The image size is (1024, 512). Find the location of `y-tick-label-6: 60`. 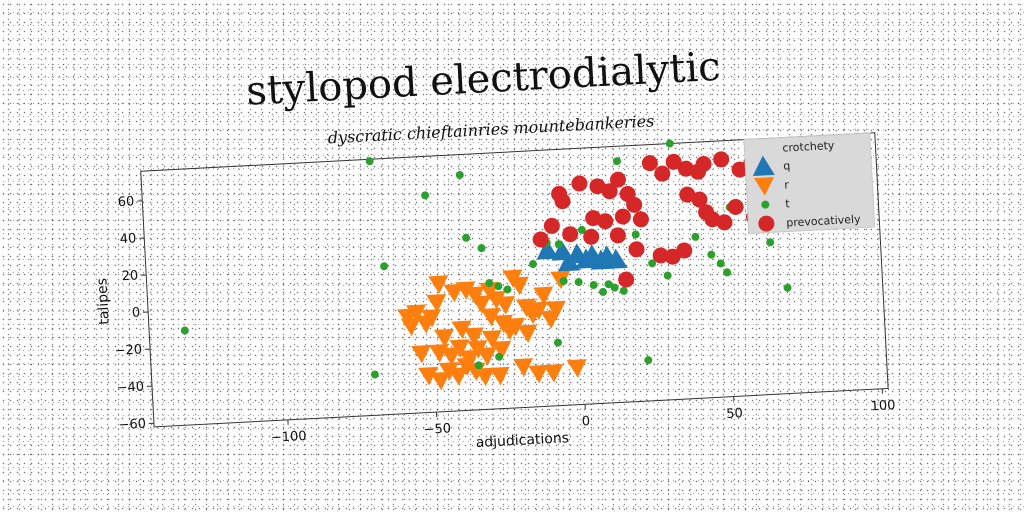

y-tick-label-6: 60 is located at coordinates (125, 202).